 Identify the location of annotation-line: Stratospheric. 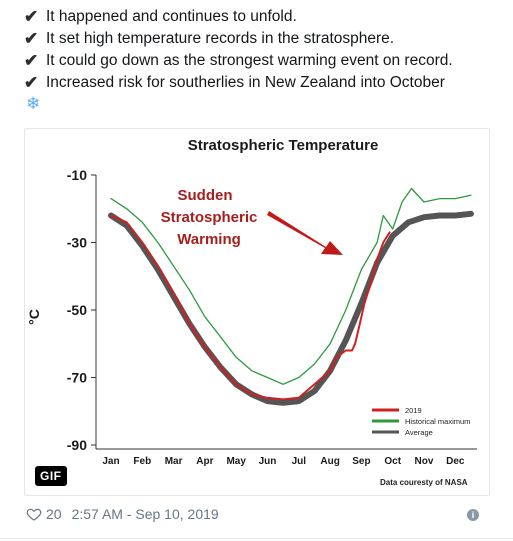
(209, 217).